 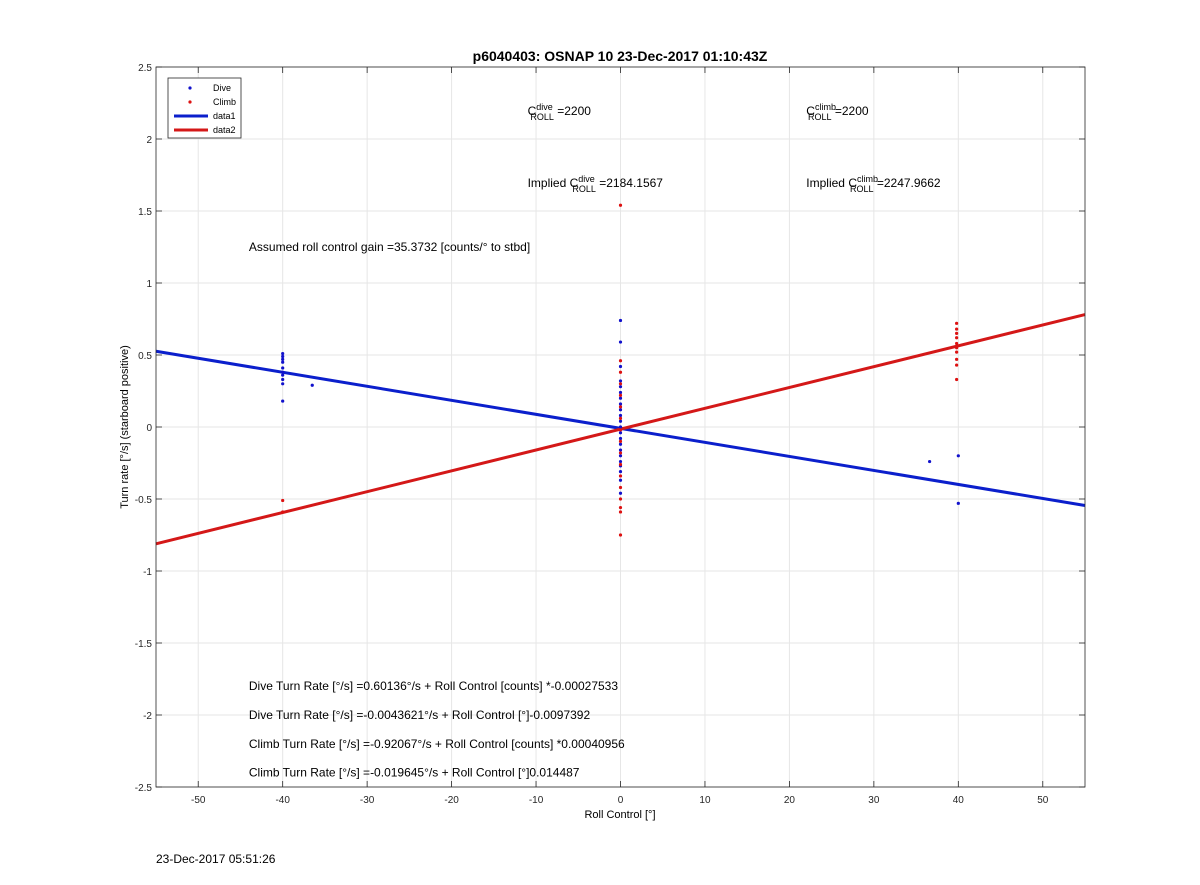 What do you see at coordinates (451, 800) in the screenshot?
I see `x-tick-label: -20` at bounding box center [451, 800].